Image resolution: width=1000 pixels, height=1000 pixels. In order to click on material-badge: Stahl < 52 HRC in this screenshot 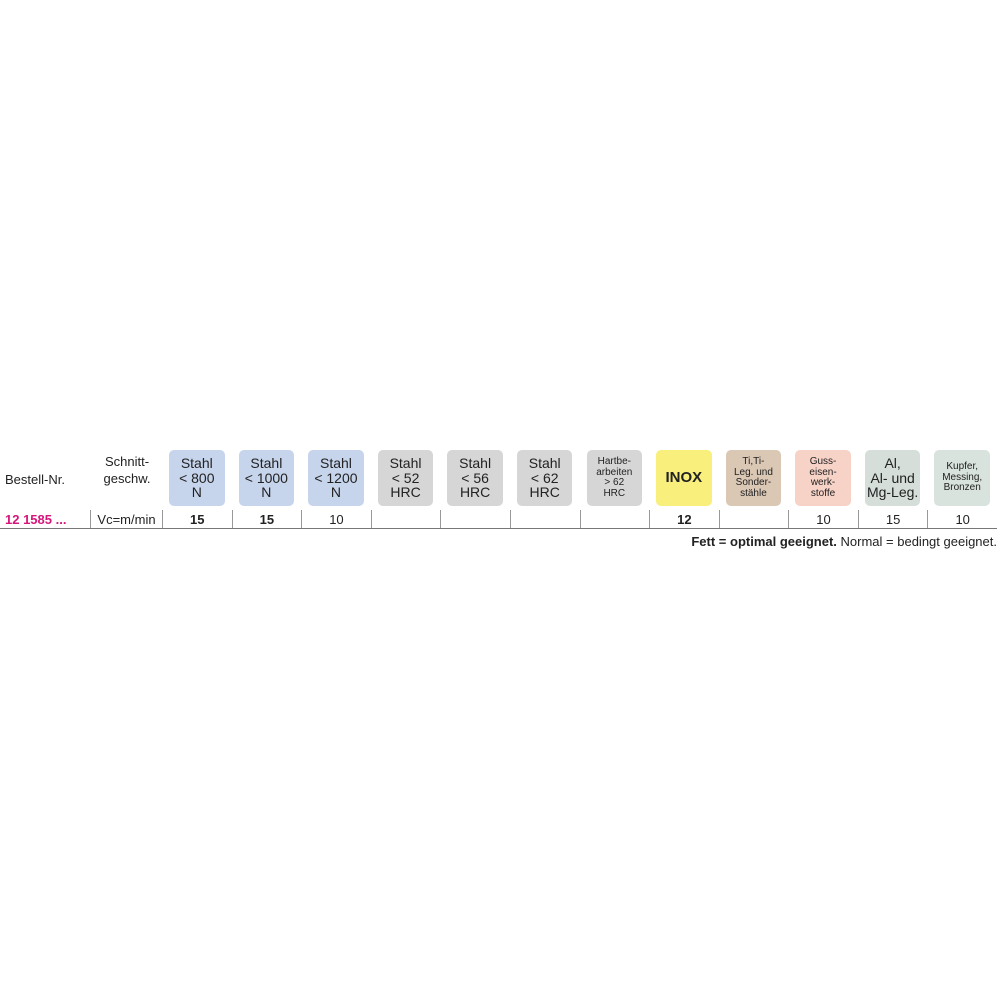, I will do `click(405, 478)`.